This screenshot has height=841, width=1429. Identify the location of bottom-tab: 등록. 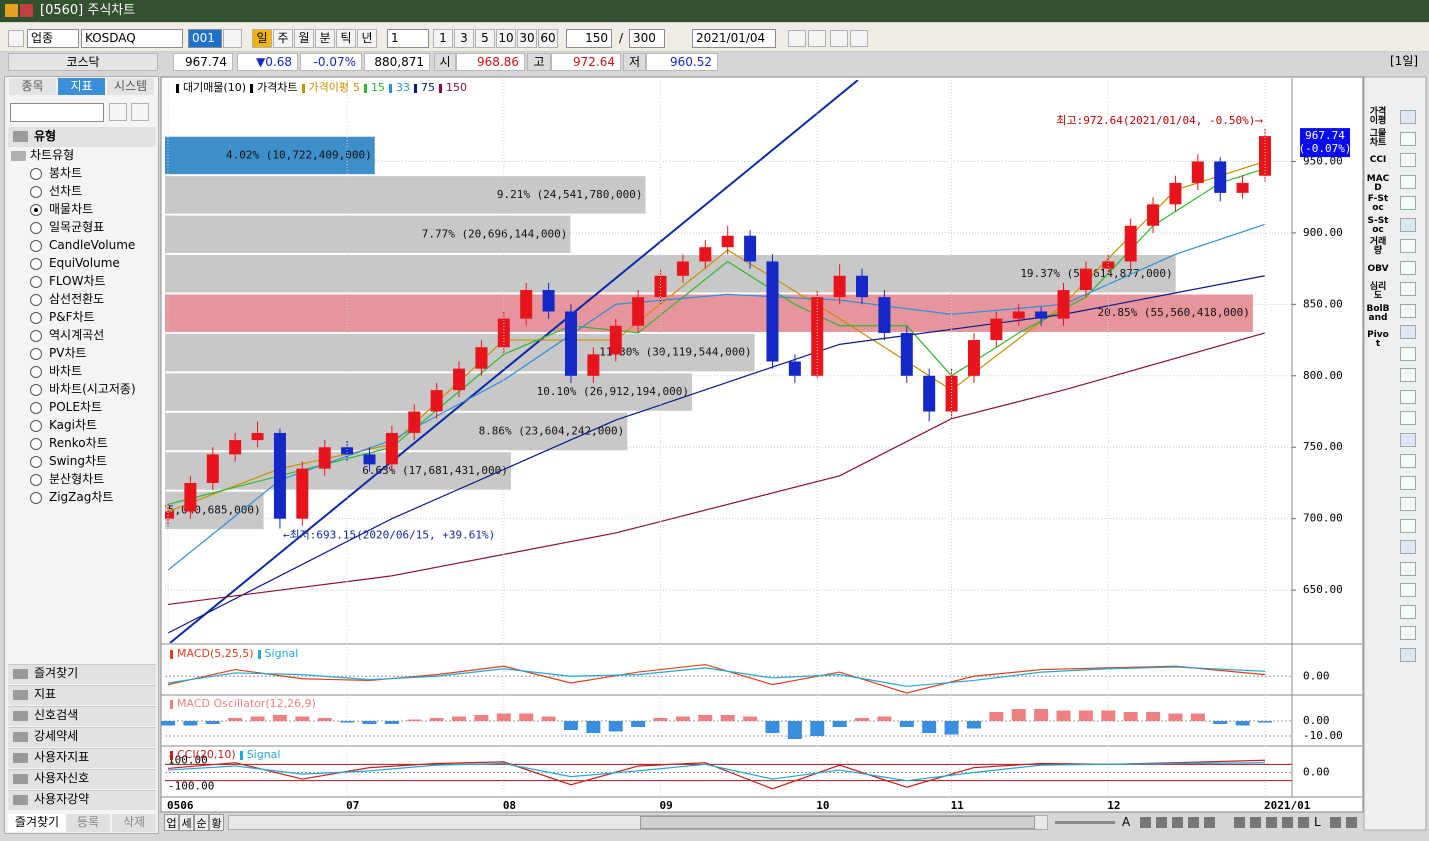
(88, 823).